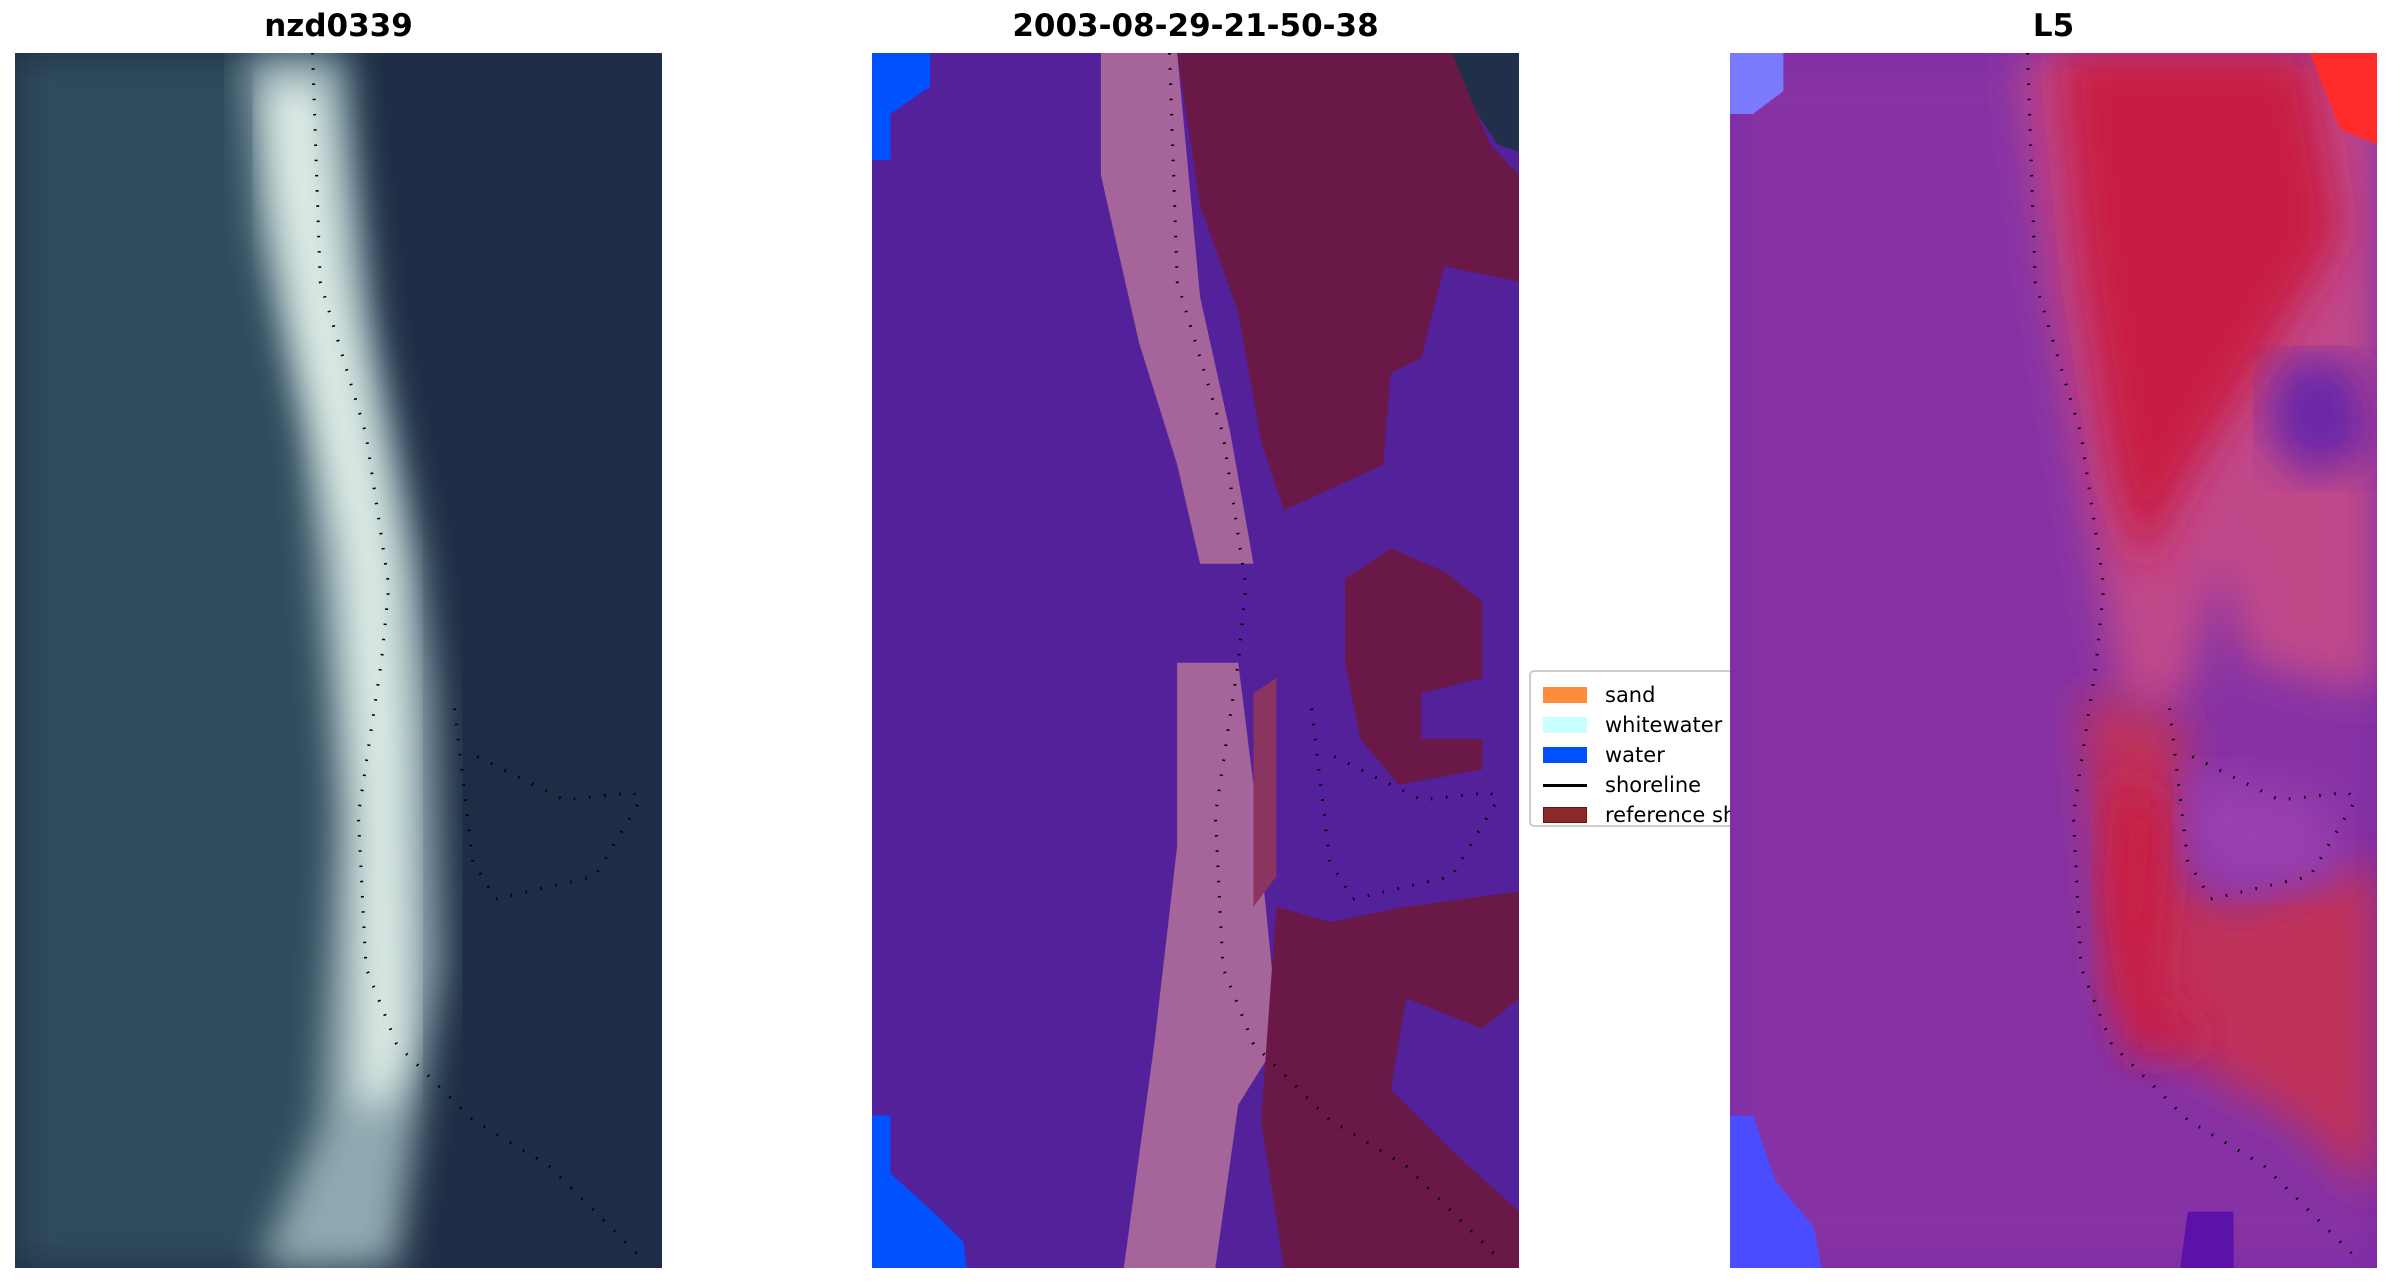 This screenshot has width=2390, height=1283. Describe the element at coordinates (2053, 26) in the screenshot. I see `panel-title-satellite: L5` at that location.